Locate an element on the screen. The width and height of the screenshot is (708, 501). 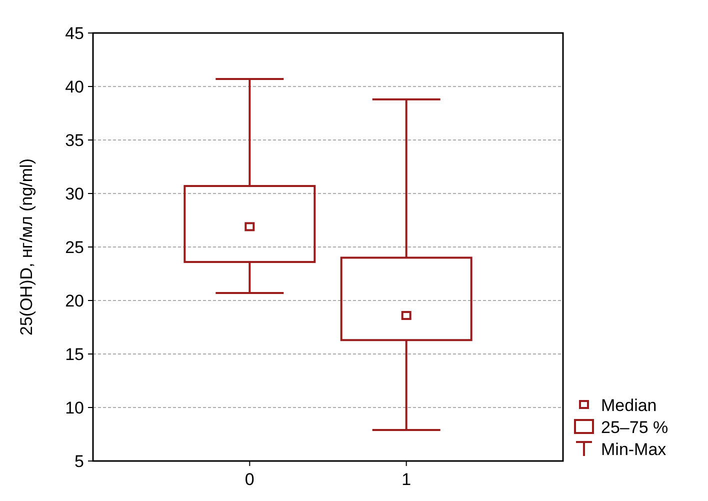
y-axis-title: 25(OH)D, нг/мл (ng/ml) is located at coordinates (26, 247).